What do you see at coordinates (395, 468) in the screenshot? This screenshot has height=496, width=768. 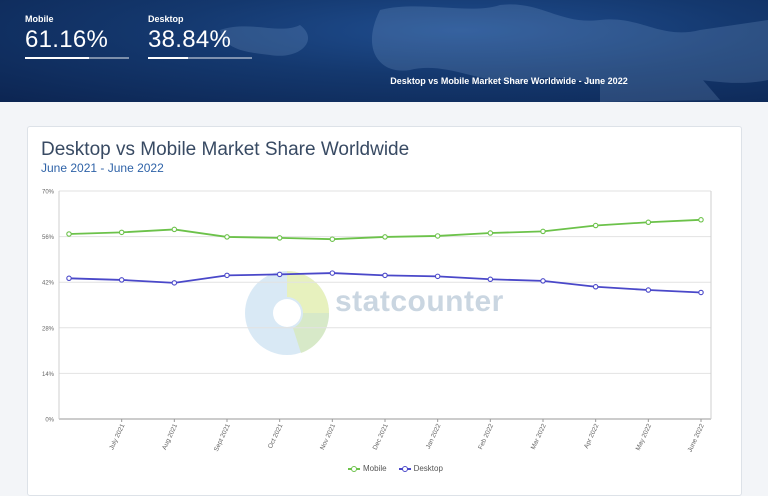 I see `chart-legend: Mobile Desktop` at bounding box center [395, 468].